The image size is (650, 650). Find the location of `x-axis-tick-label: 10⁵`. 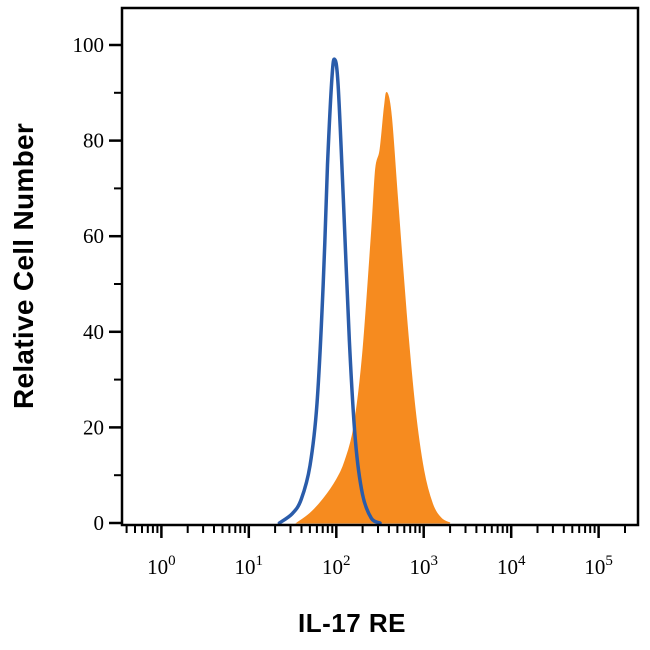

x-axis-tick-label: 10⁵ is located at coordinates (598, 566).